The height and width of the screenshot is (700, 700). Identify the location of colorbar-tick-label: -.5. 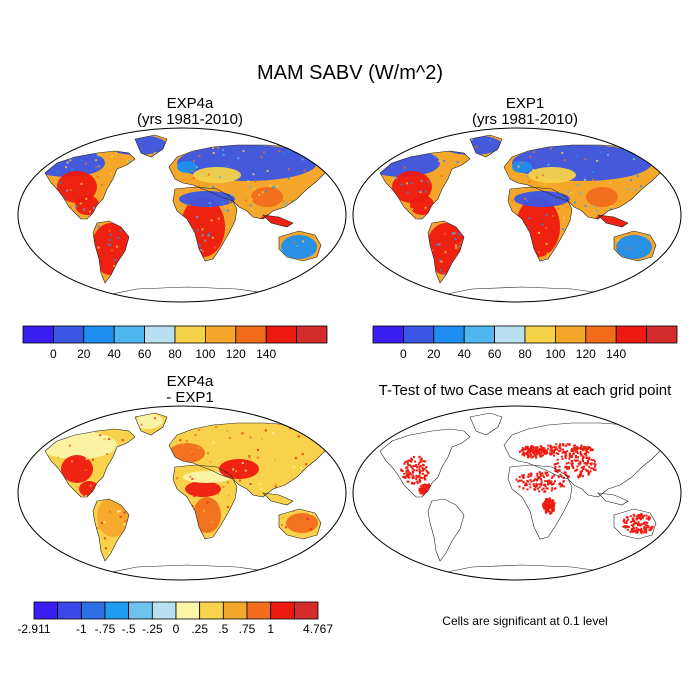
(128, 629).